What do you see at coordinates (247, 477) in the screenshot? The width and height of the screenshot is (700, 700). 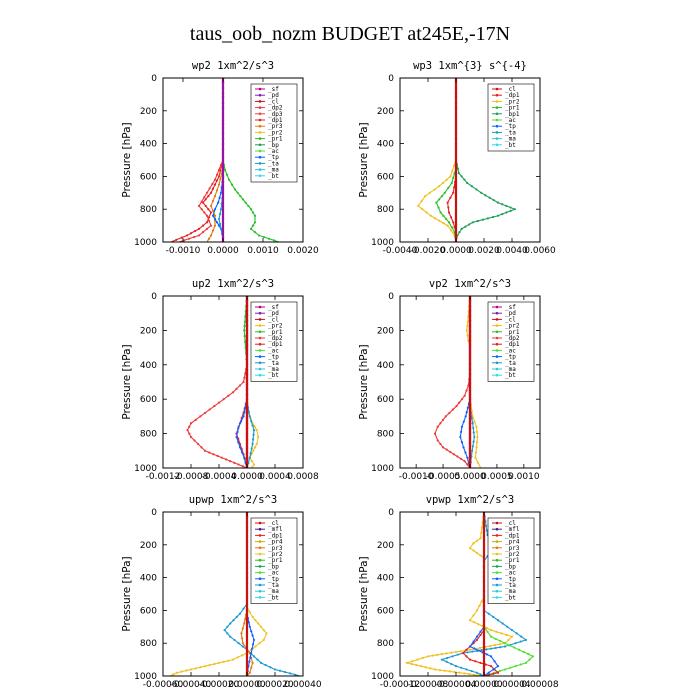 I see `x-tick-label: 0.0000` at bounding box center [247, 477].